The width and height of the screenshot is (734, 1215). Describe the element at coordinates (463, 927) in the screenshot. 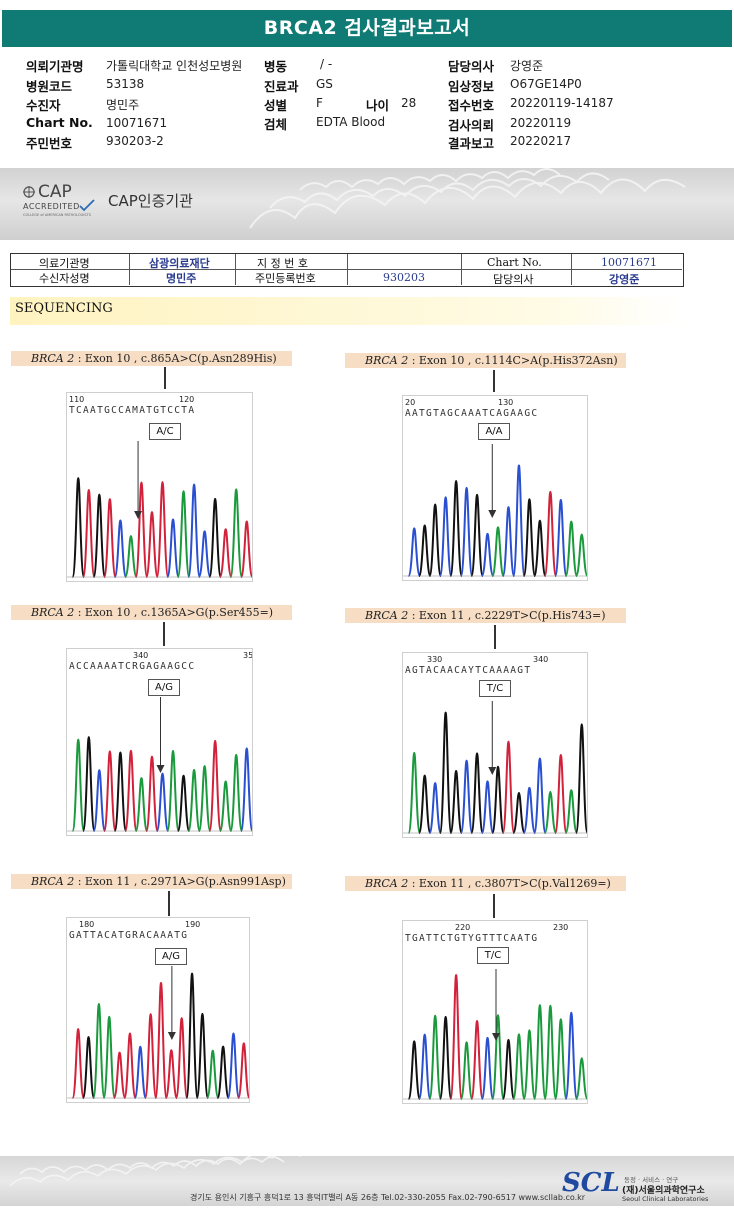

I see `position-label: 220` at that location.